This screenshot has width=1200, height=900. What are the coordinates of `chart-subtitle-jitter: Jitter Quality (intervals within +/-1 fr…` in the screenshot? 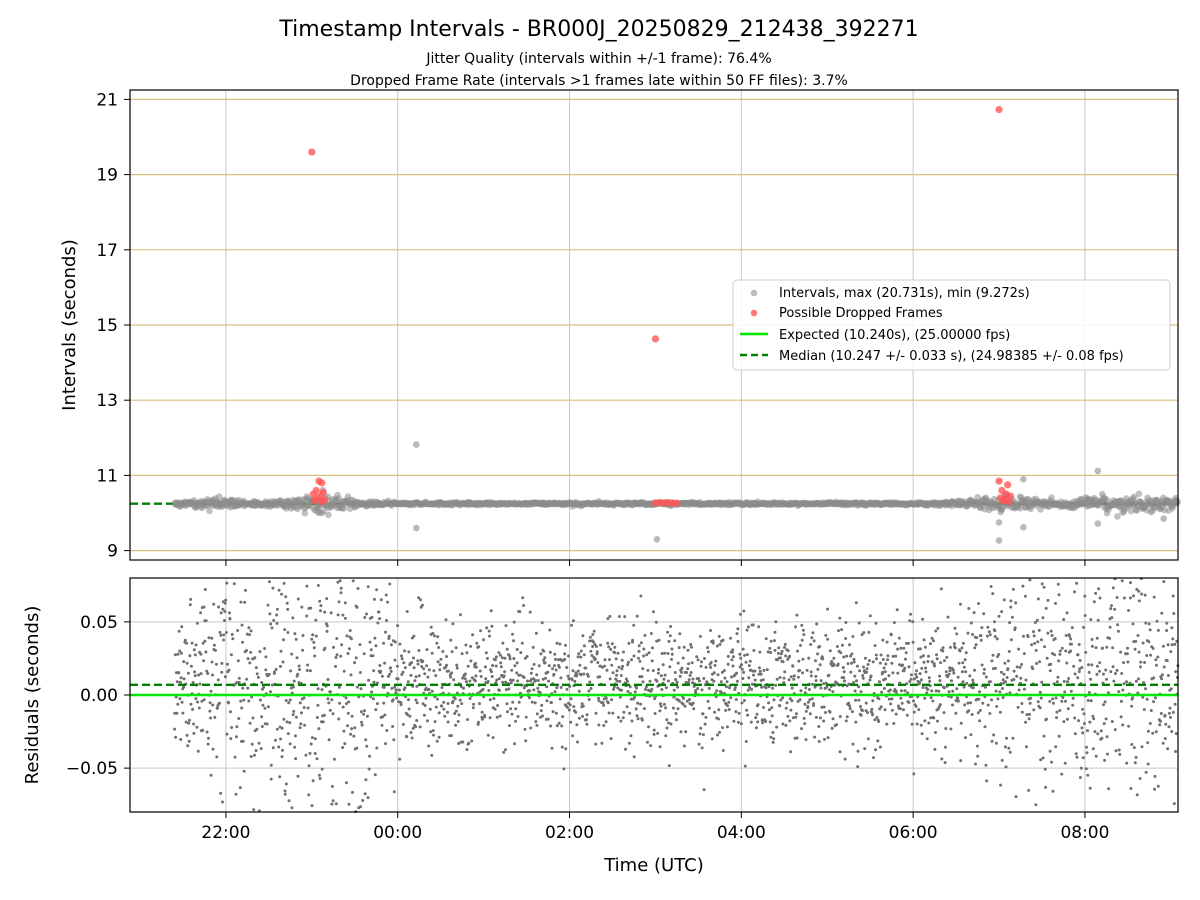 It's located at (598, 59).